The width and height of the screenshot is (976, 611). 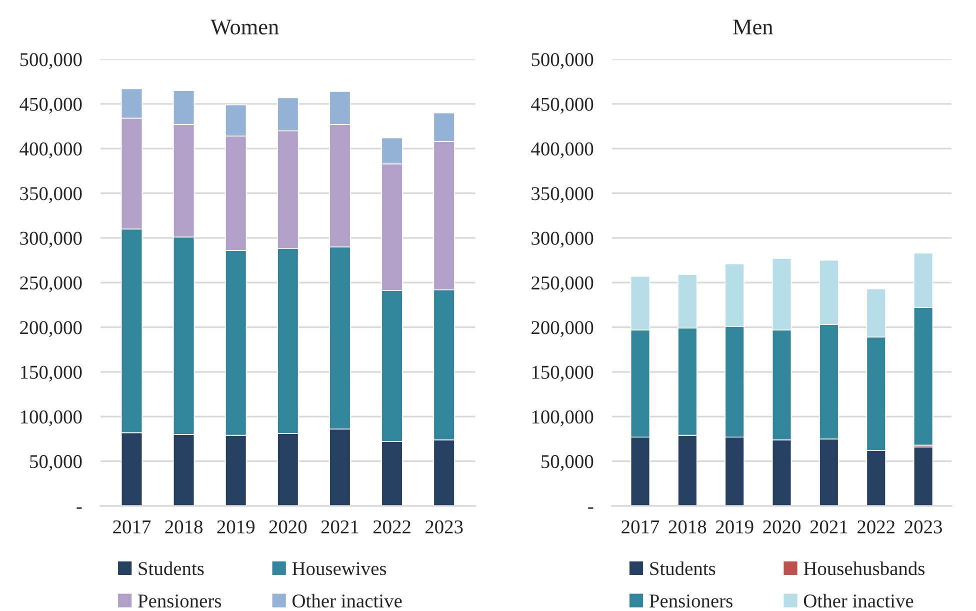 What do you see at coordinates (339, 569) in the screenshot?
I see `legend-label: Housewives` at bounding box center [339, 569].